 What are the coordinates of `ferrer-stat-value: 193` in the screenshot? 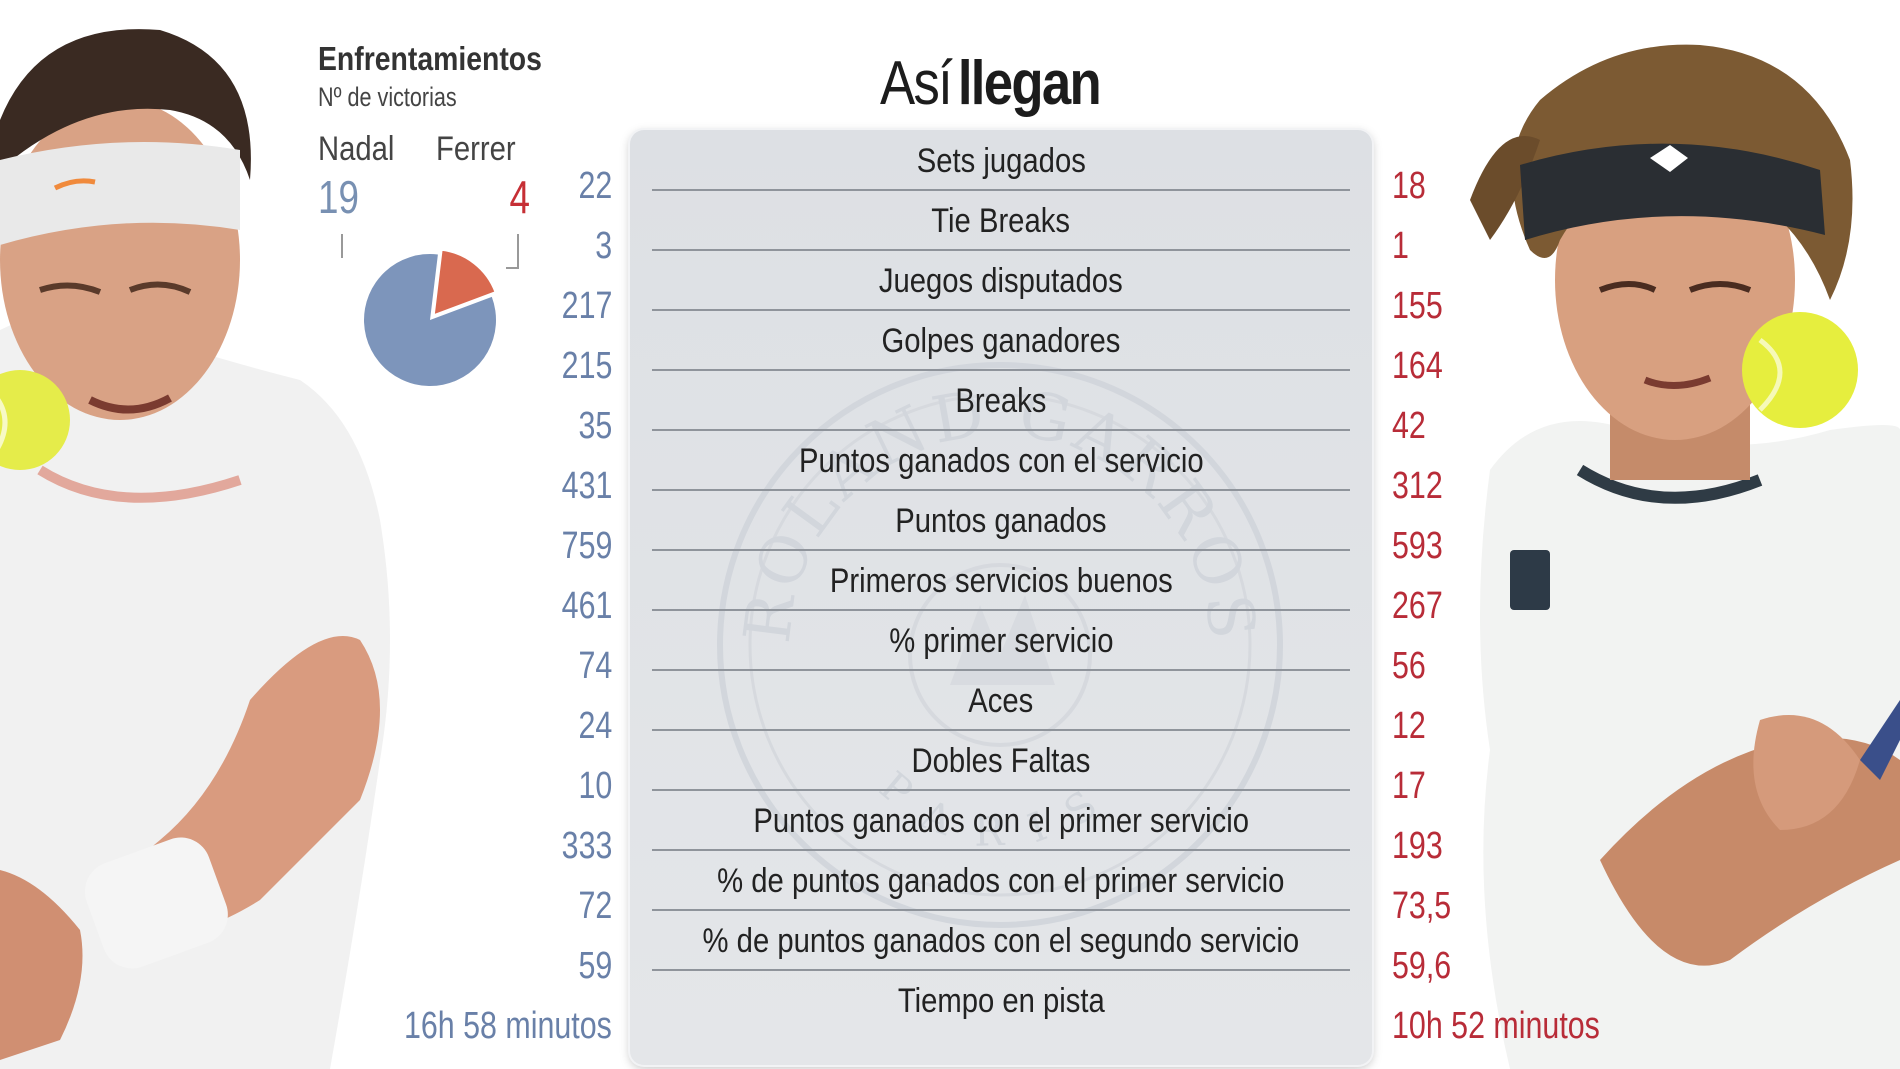 It's located at (1417, 846).